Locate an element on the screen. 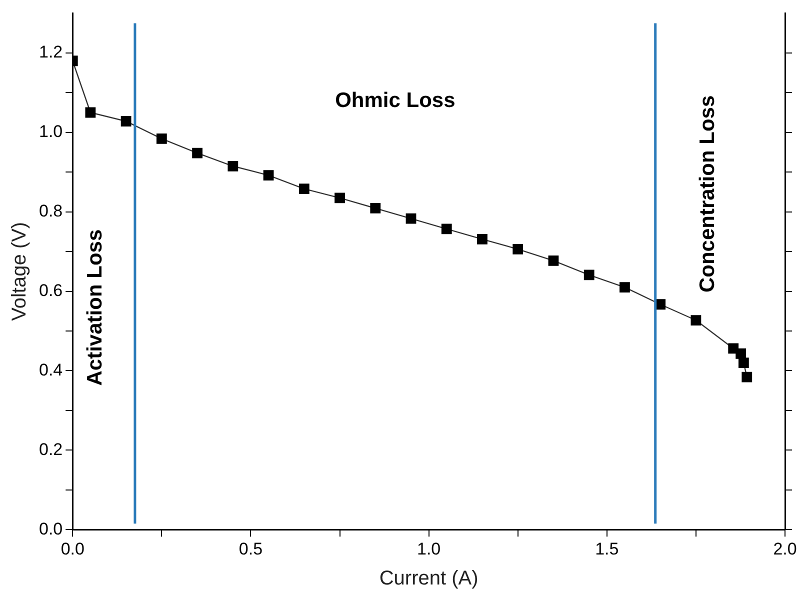 This screenshot has width=800, height=601. y-axis-title: Voltage (V) is located at coordinates (19, 271).